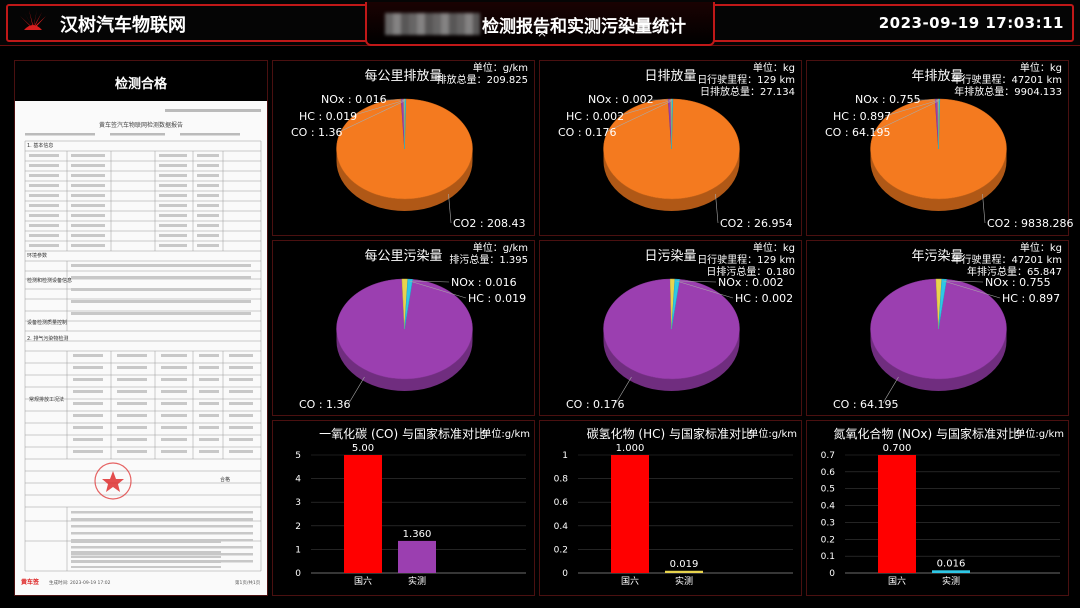 The width and height of the screenshot is (1080, 608). I want to click on doc-section-3: 检测和检测设备信息, so click(49, 280).